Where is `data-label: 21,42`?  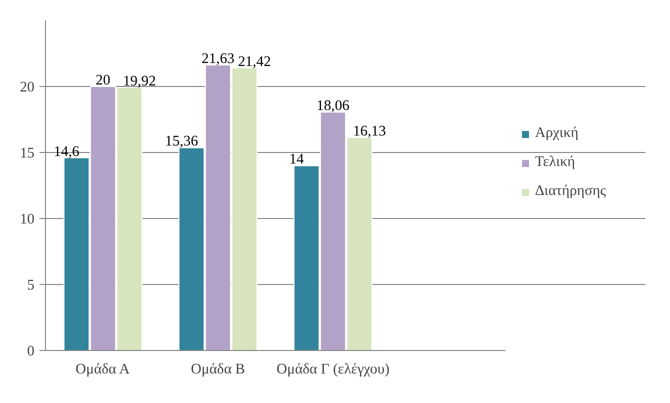
data-label: 21,42 is located at coordinates (254, 62).